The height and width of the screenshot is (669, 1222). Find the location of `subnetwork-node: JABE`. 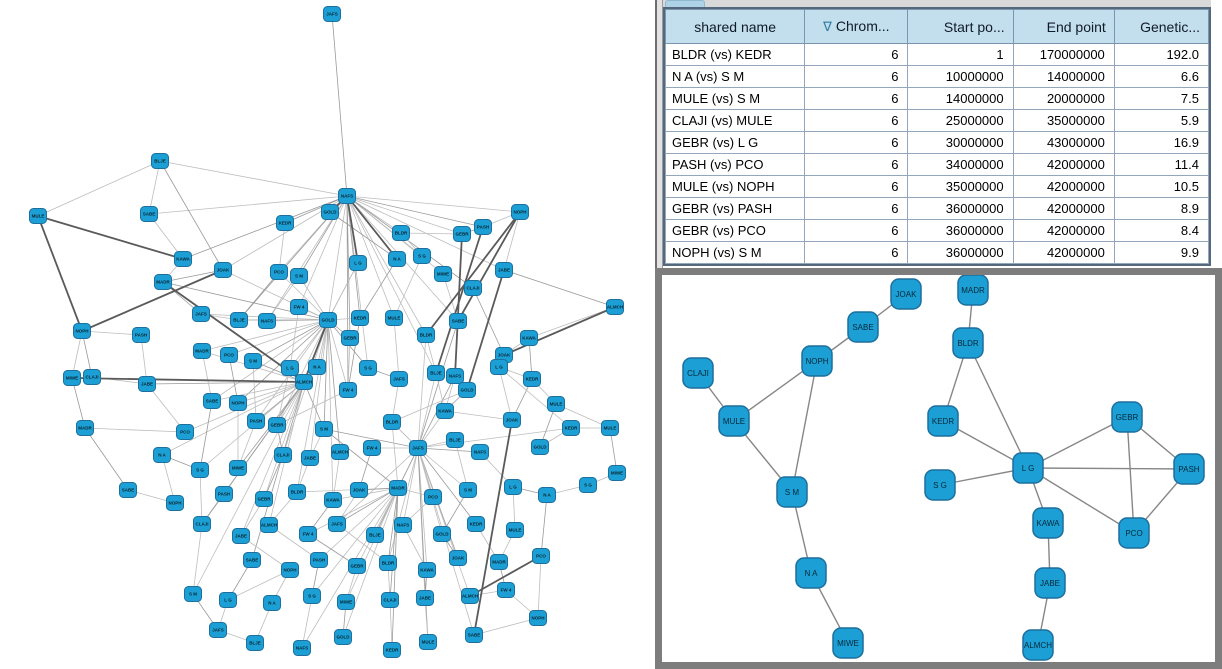

subnetwork-node: JABE is located at coordinates (1050, 583).